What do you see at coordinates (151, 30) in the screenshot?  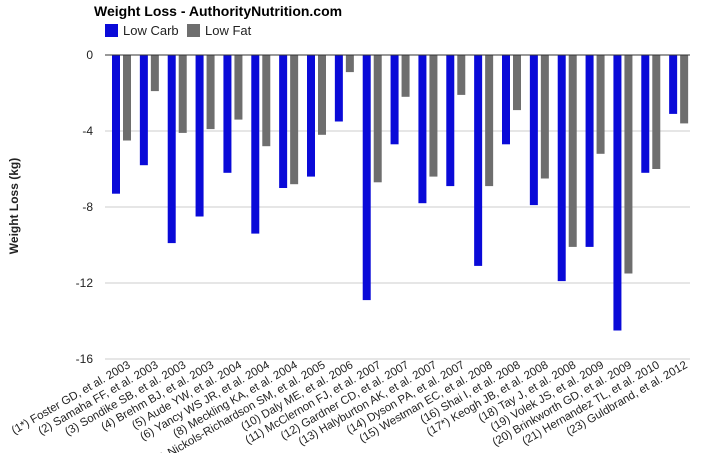 I see `legend-label-low-carb: Low Carb` at bounding box center [151, 30].